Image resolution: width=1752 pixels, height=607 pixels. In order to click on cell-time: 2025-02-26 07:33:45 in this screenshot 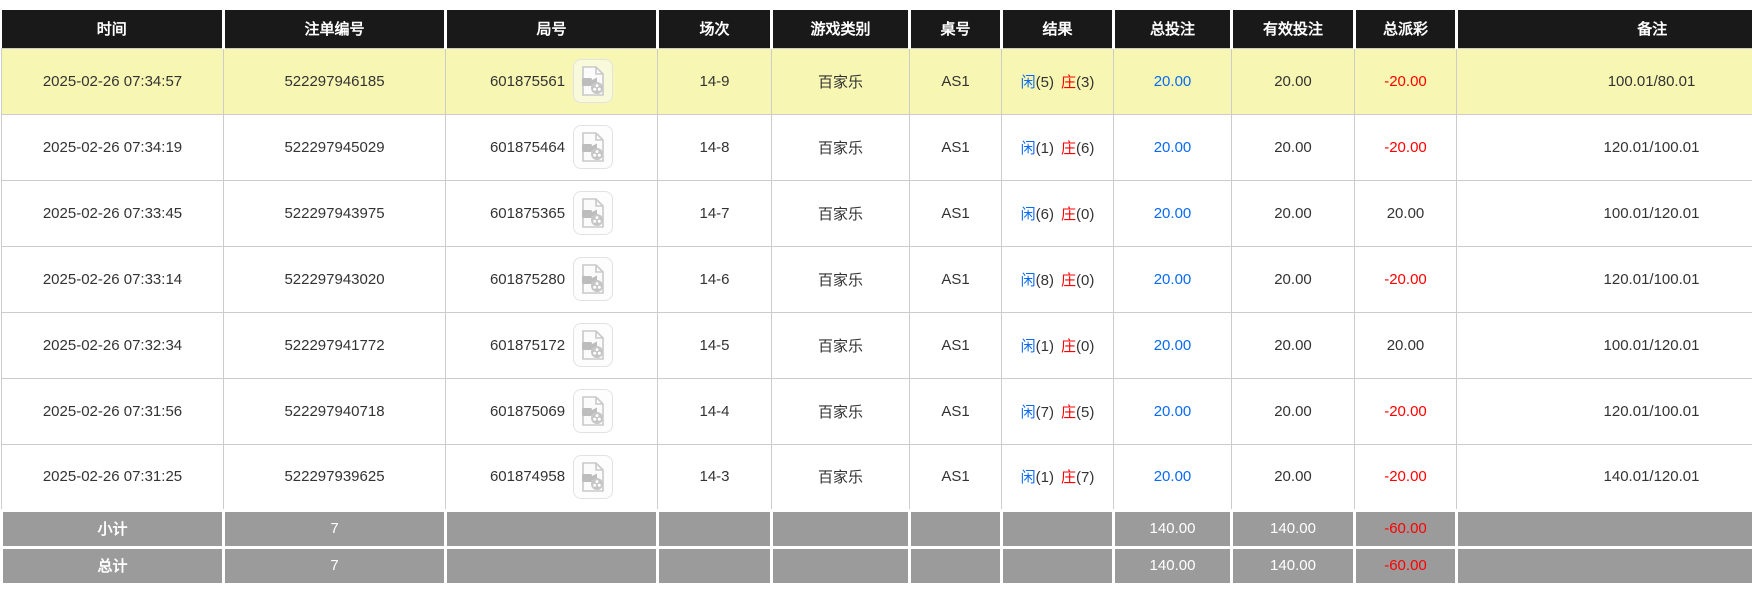, I will do `click(112, 213)`.